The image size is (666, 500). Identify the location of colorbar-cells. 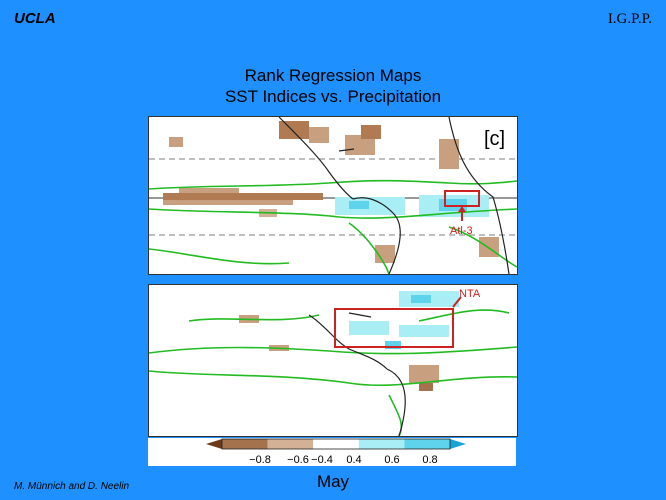
(336, 444).